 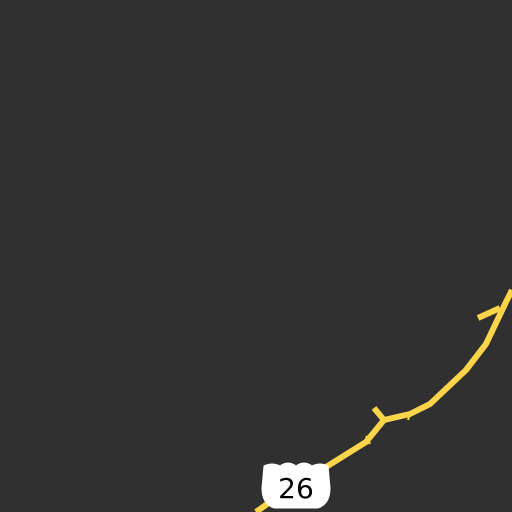 I want to click on shield-route-number: 26, so click(x=296, y=488).